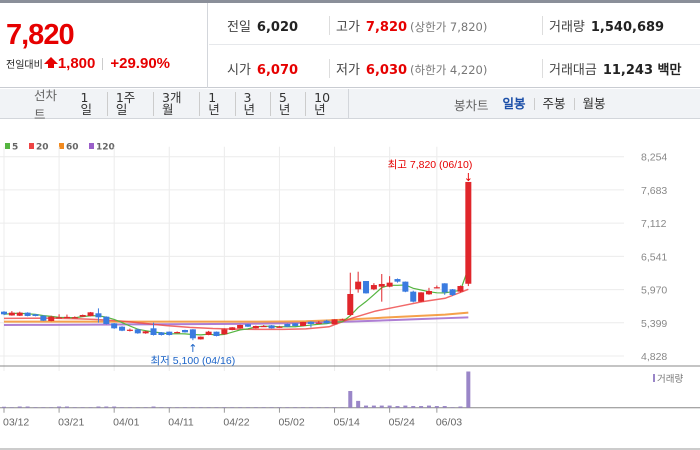 Image resolution: width=700 pixels, height=450 pixels. I want to click on period-3m: 3개월, so click(176, 103).